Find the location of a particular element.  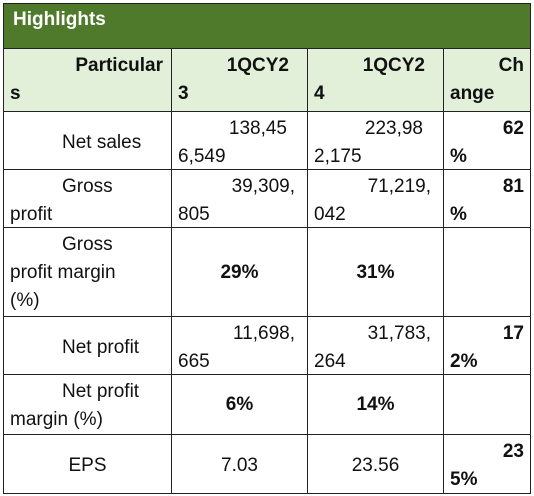

header-1qcy24: 1QCY2 4 is located at coordinates (376, 80).